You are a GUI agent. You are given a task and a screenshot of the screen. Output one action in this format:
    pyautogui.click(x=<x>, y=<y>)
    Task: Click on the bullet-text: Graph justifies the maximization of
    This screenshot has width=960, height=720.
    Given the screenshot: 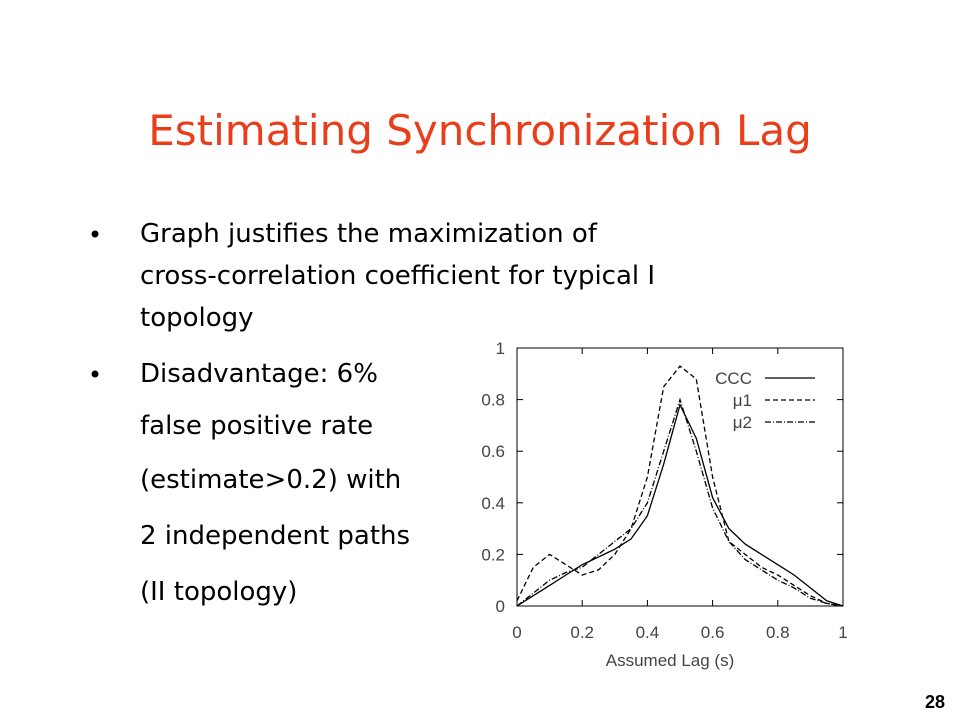 What is the action you would take?
    pyautogui.click(x=369, y=234)
    